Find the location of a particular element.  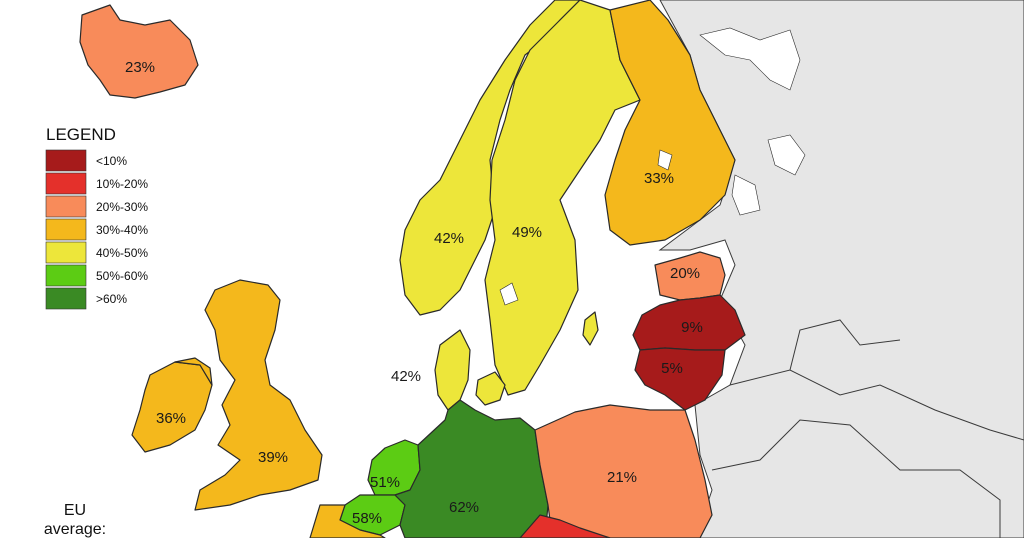

label-iceland: 23% is located at coordinates (140, 67).